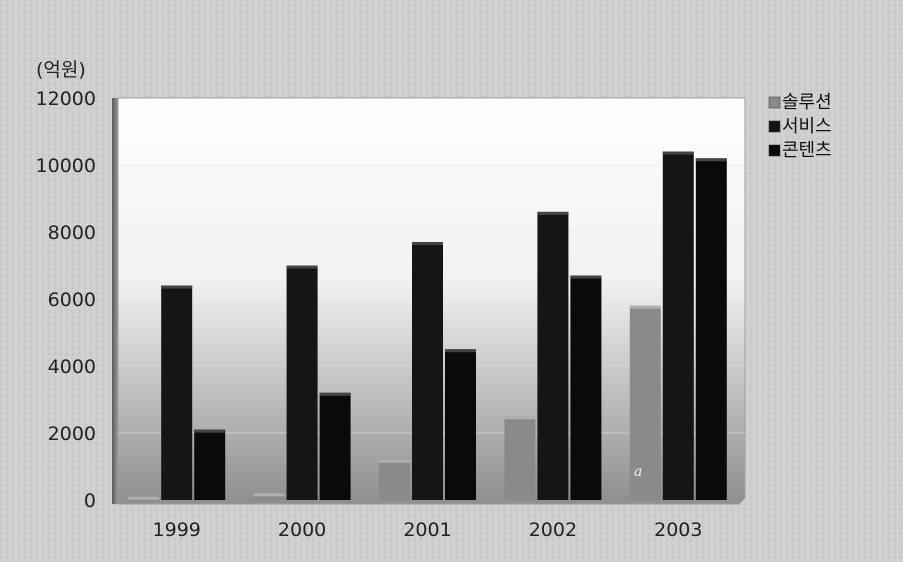  Describe the element at coordinates (61, 70) in the screenshot. I see `y-unit-label: (억원)` at that location.